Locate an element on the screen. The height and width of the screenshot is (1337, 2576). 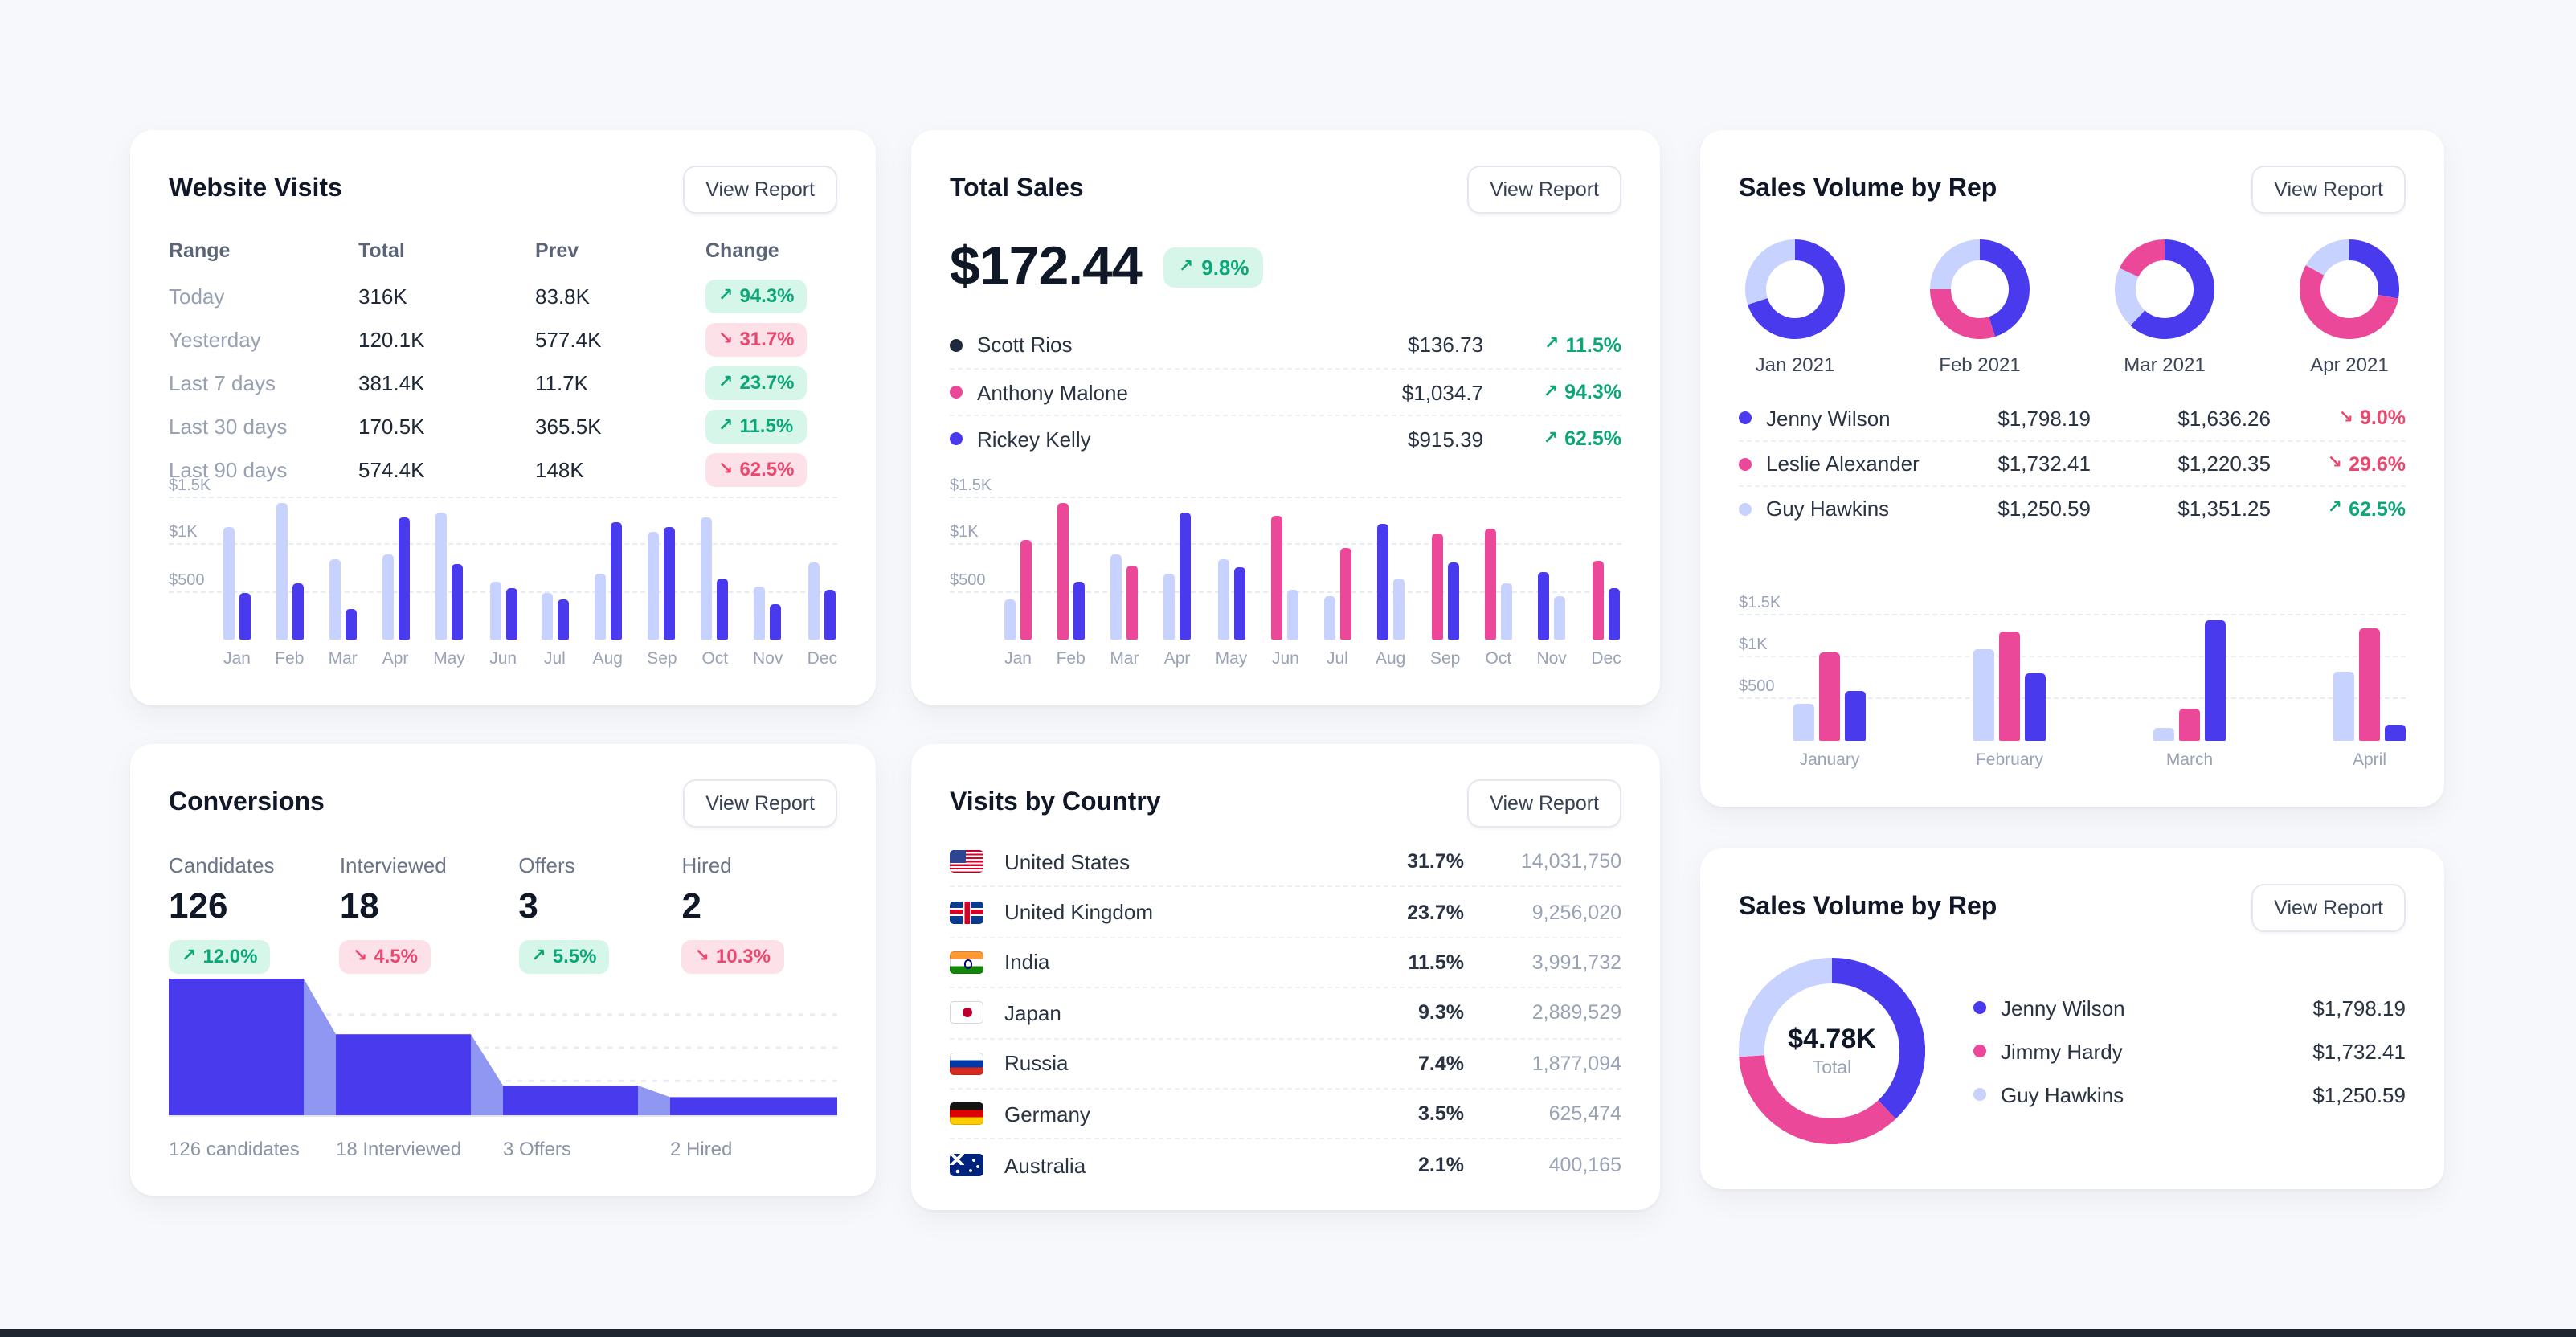
bar-group: Jul is located at coordinates (1337, 584).